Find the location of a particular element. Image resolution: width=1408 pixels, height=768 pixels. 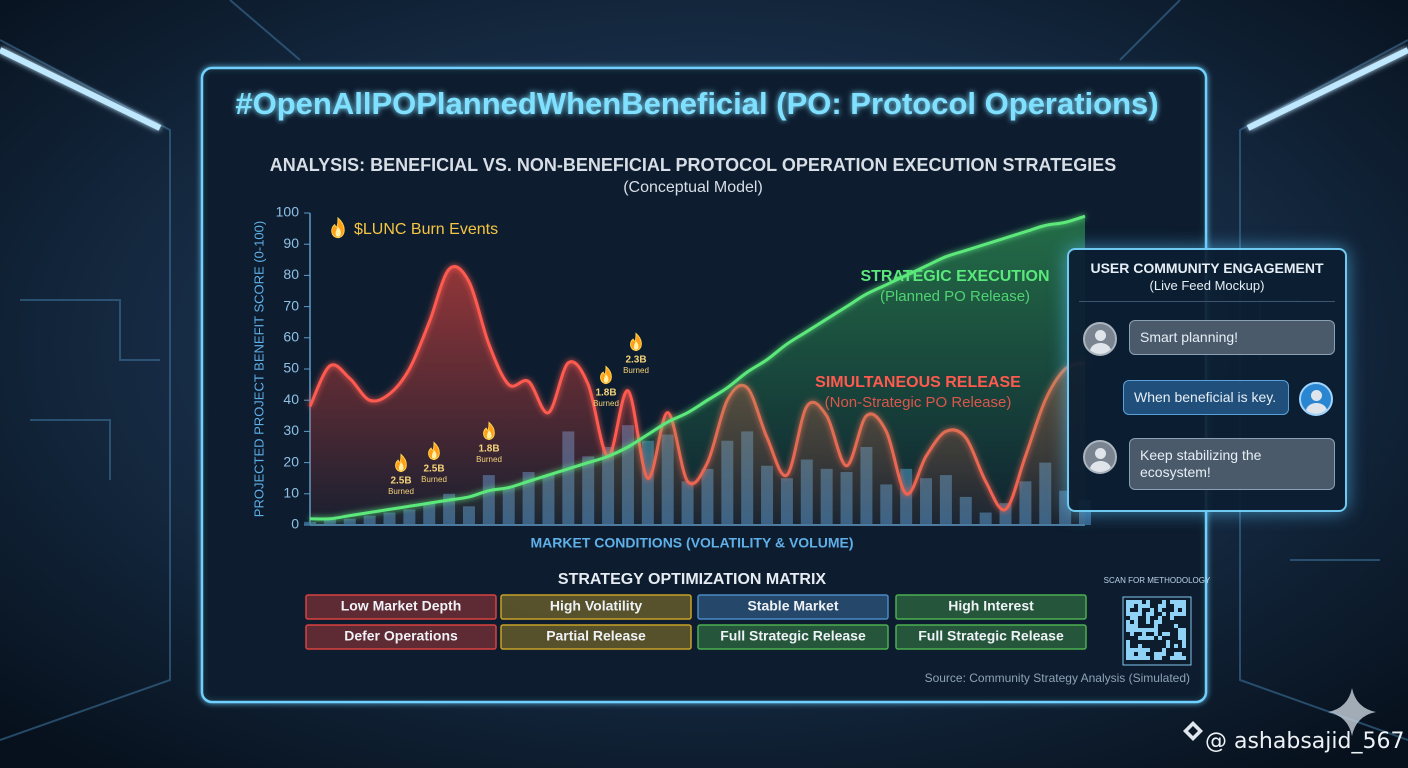

matrix-cell-label: High Interest is located at coordinates (991, 606).